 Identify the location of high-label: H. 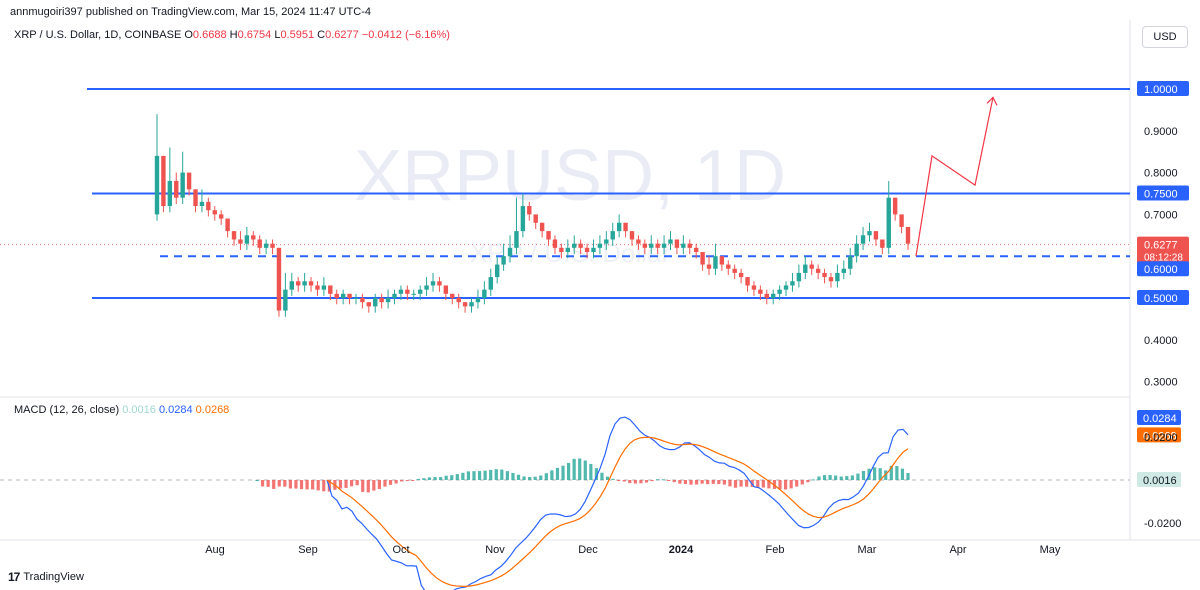
(233, 35).